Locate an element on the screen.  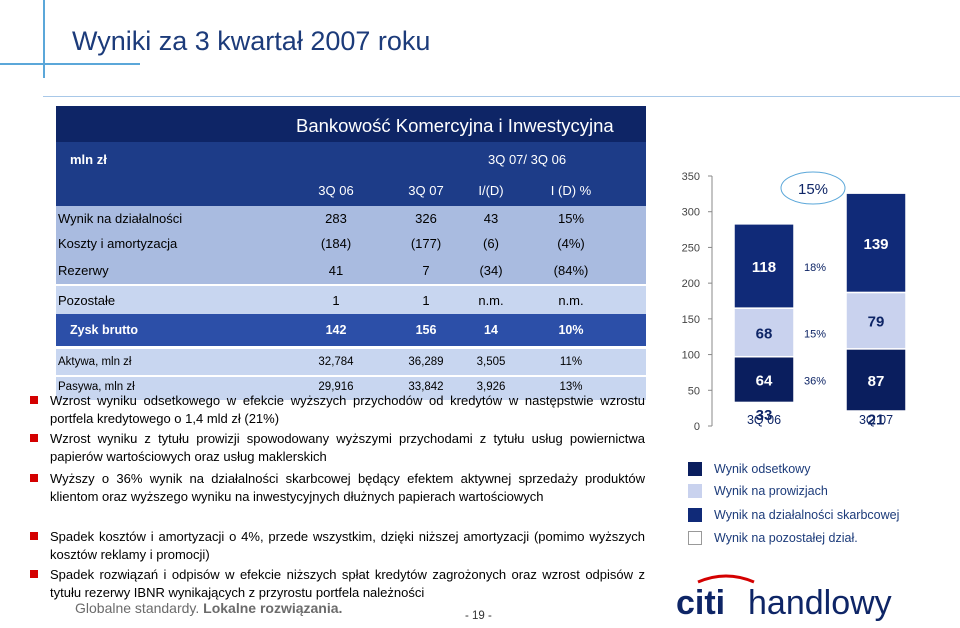
row-label: Wynik na działalności is located at coordinates (120, 218).